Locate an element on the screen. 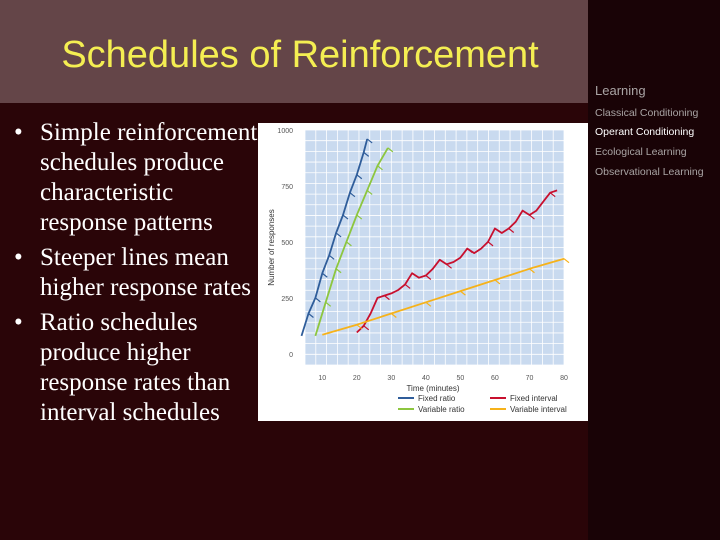 Image resolution: width=720 pixels, height=540 pixels. y-tick-label: 500 is located at coordinates (287, 243).